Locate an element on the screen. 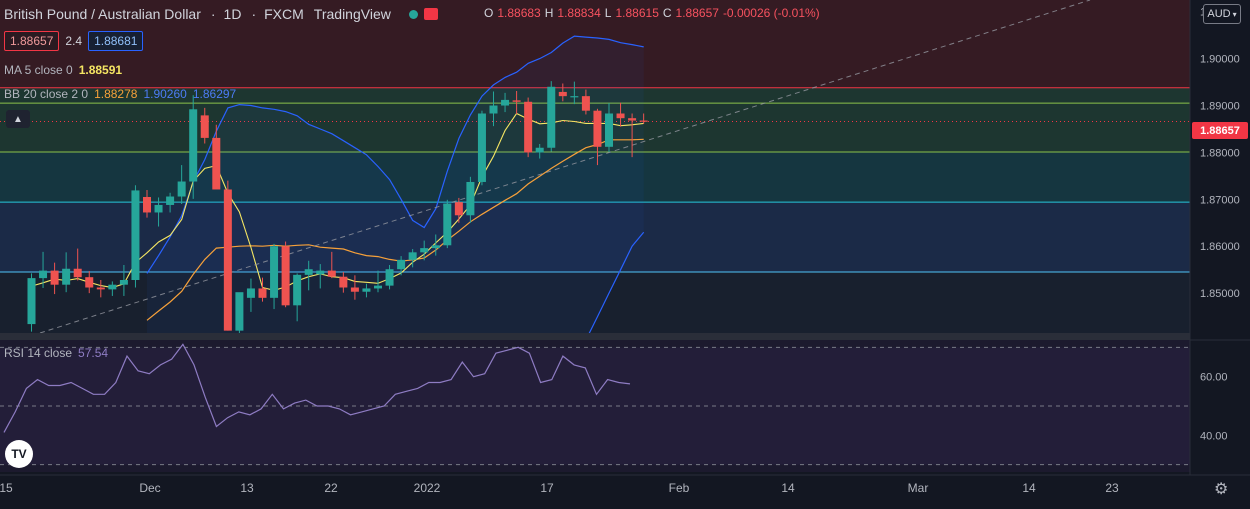 The image size is (1250, 509). rsi-line is located at coordinates (317, 388).